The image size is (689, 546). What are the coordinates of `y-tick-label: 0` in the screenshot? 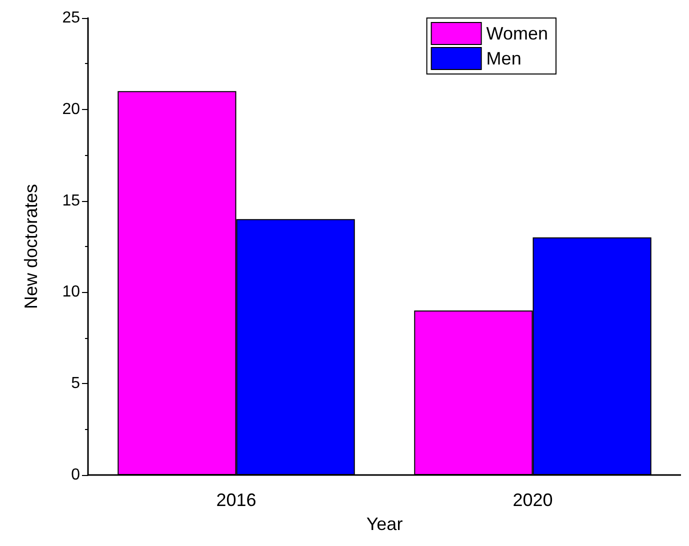 It's located at (75, 475).